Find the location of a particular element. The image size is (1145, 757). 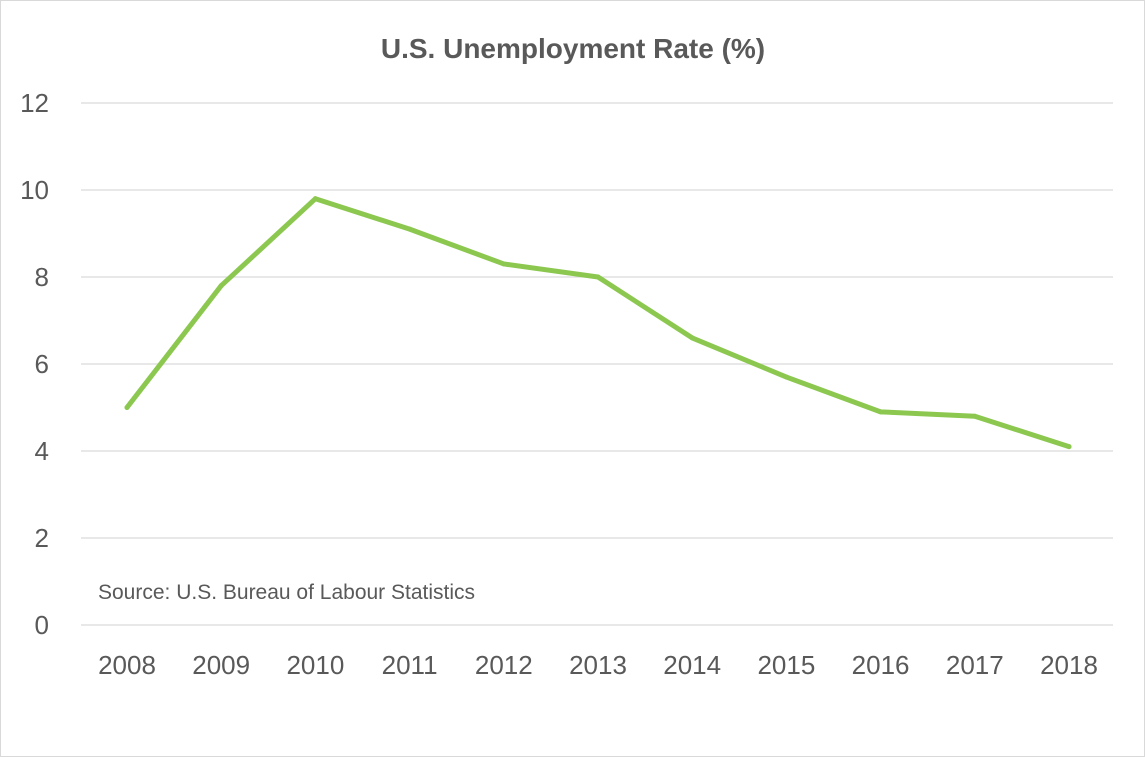

x-tick-label: 2014 is located at coordinates (692, 665).